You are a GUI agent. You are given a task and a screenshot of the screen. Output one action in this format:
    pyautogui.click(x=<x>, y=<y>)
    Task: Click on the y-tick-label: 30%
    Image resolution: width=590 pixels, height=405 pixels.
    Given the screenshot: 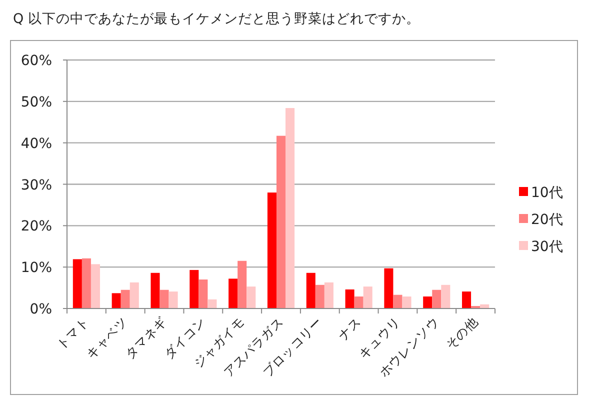 What is the action you would take?
    pyautogui.click(x=36, y=185)
    